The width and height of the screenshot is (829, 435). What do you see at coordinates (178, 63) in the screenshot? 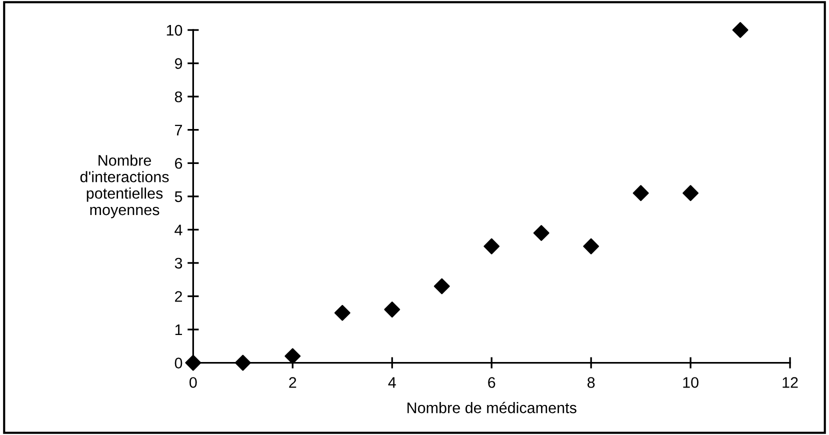
I see `y-tick-label: 9` at bounding box center [178, 63].